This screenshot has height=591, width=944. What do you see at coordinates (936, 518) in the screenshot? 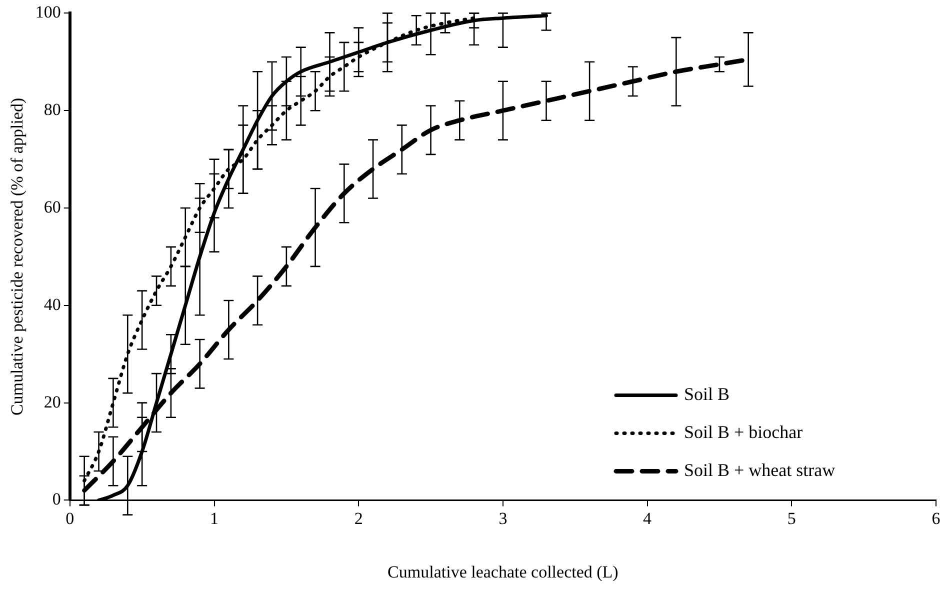
I see `x-tick-label: 6` at bounding box center [936, 518].